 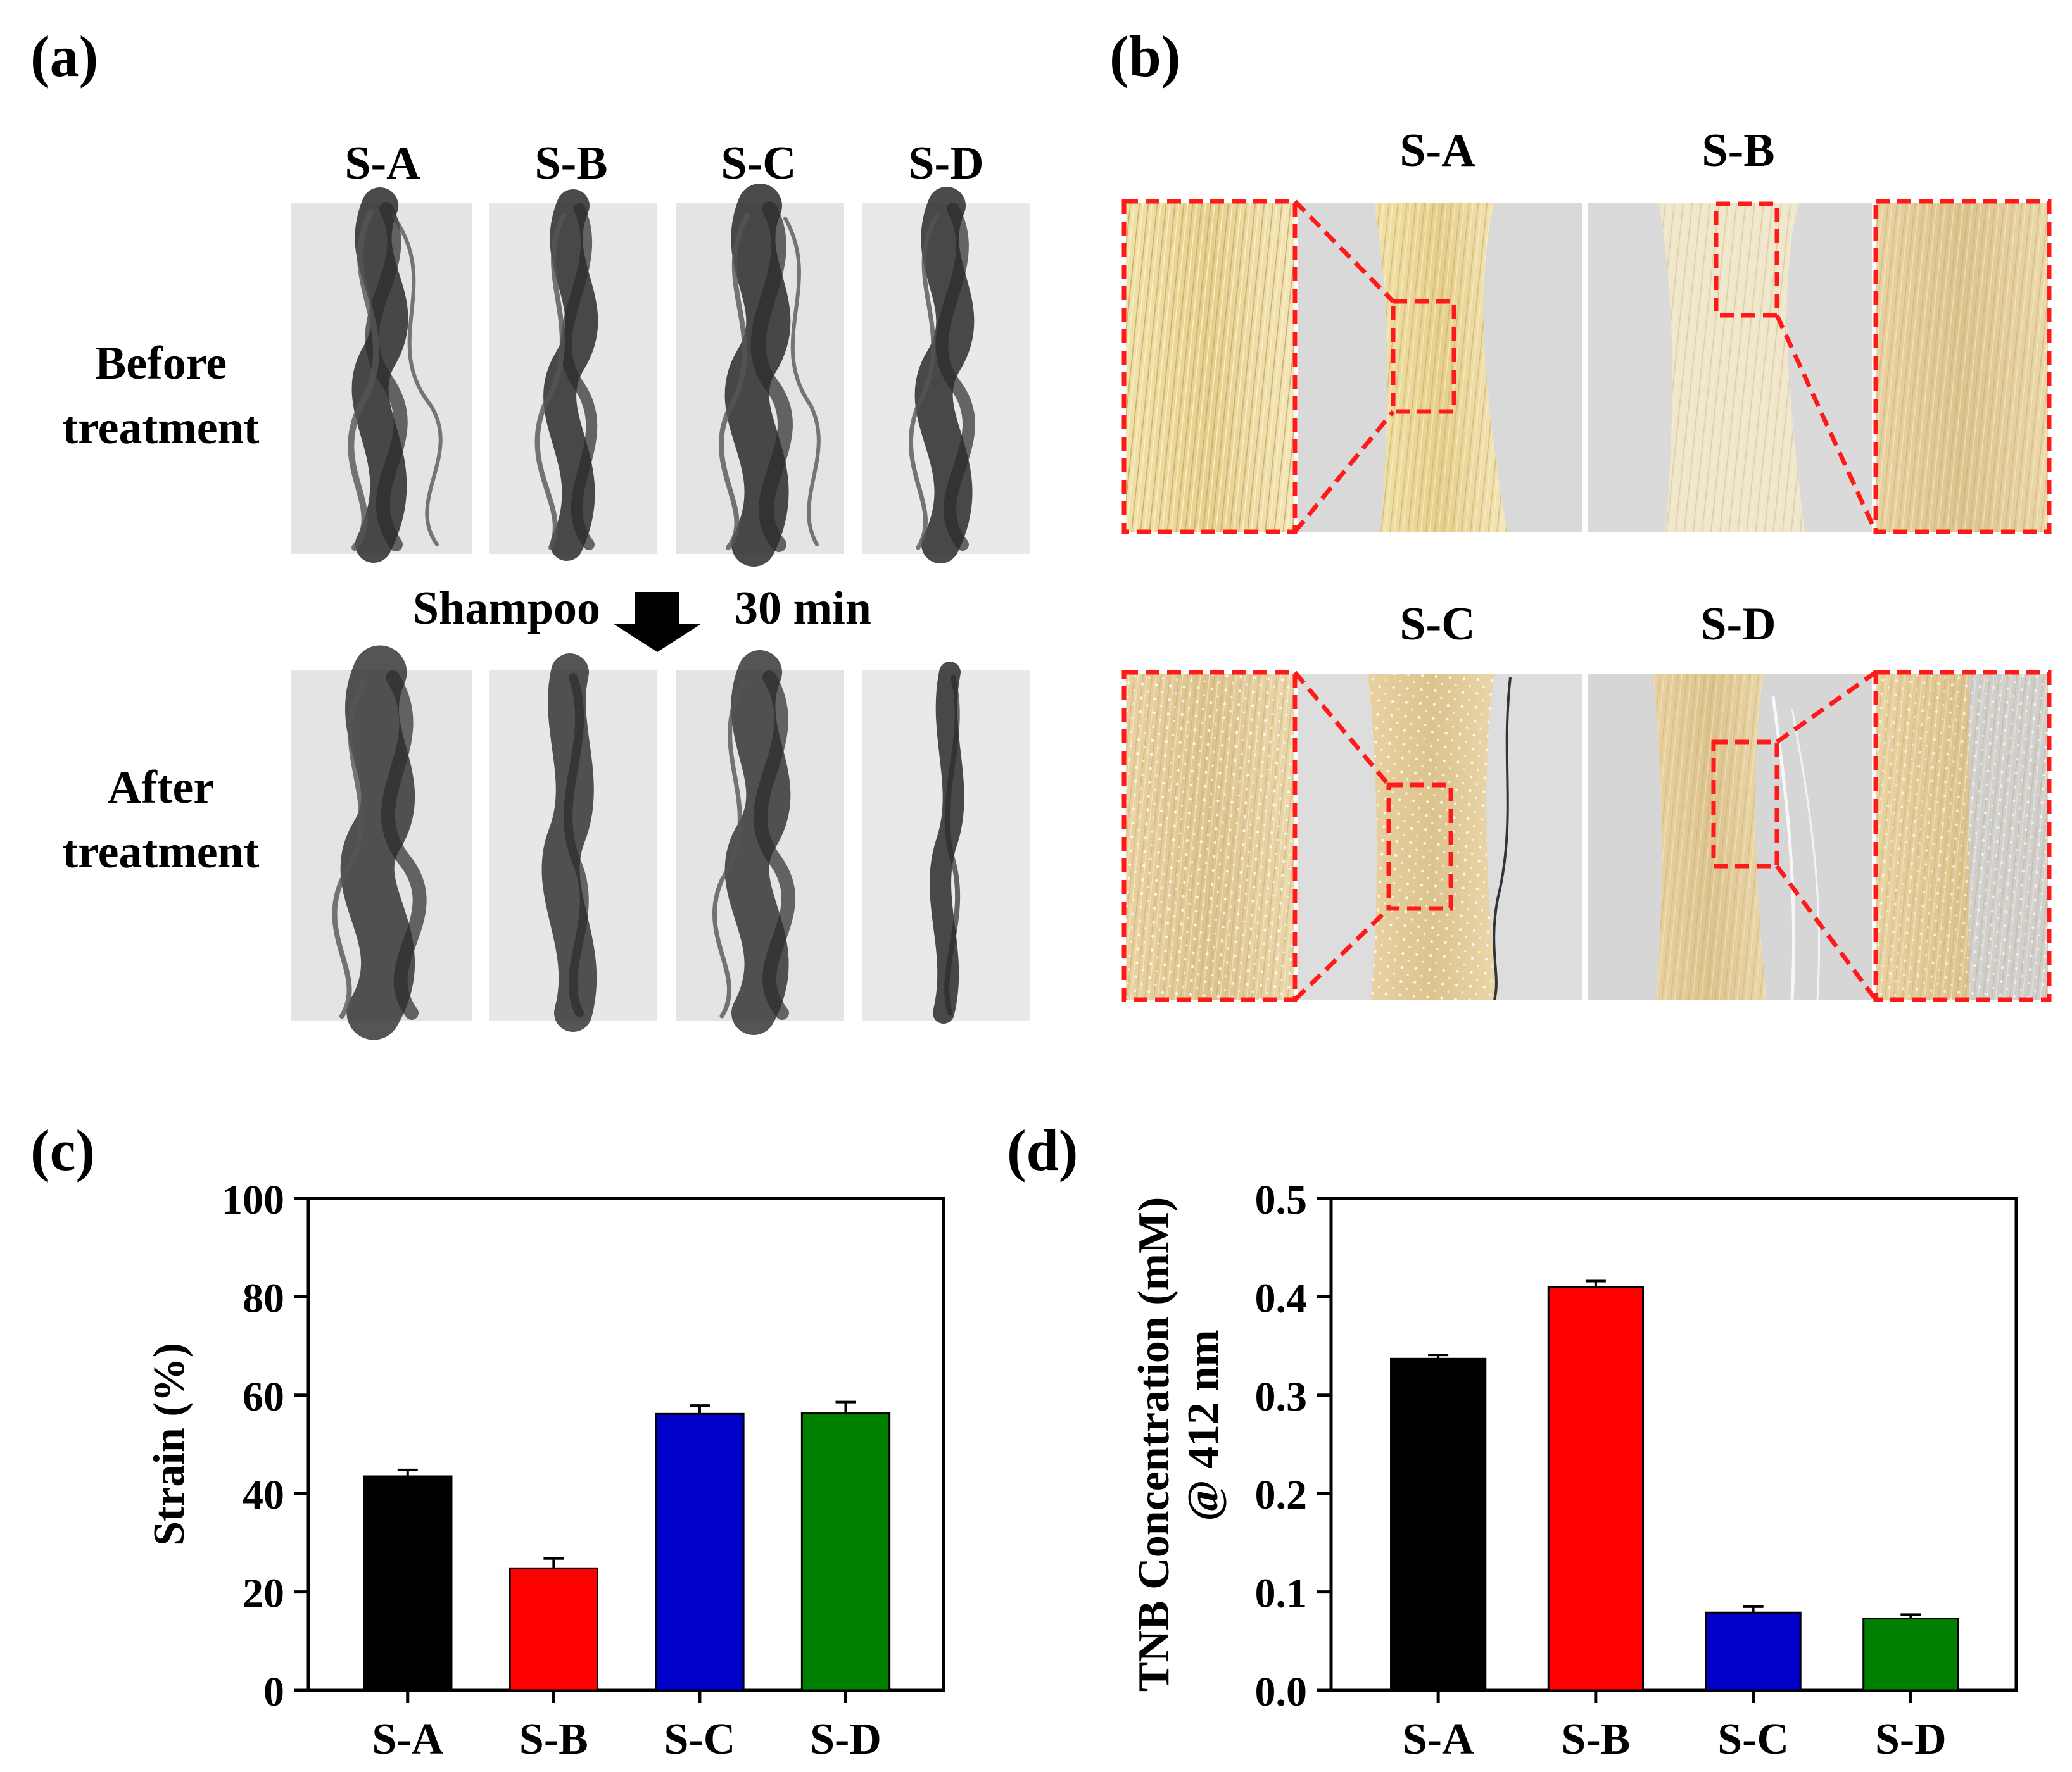 What do you see at coordinates (803, 608) in the screenshot?
I see `step-label-right: 30 min` at bounding box center [803, 608].